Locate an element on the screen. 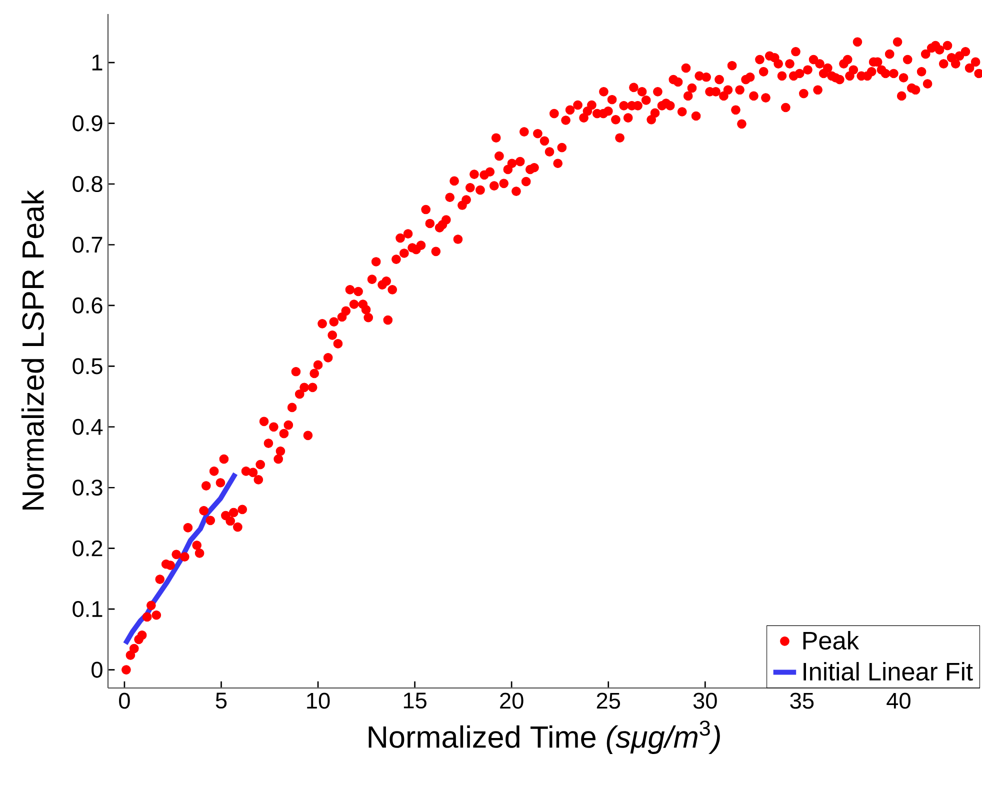  y-axis-title: Normalized LSPR Peak is located at coordinates (32, 350).